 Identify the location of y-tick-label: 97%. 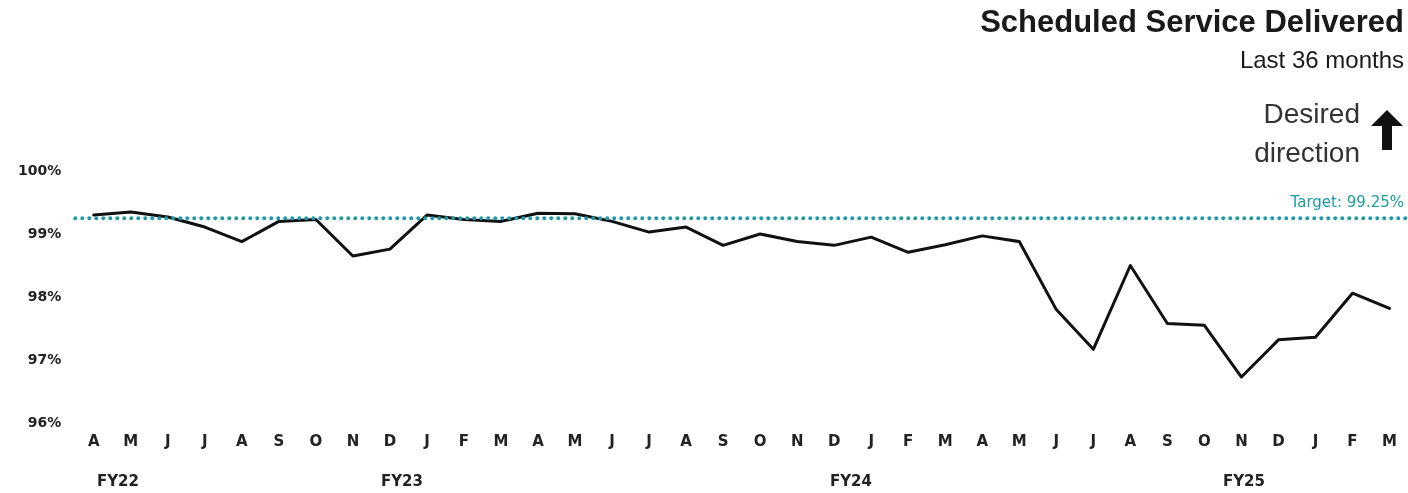
(44, 358).